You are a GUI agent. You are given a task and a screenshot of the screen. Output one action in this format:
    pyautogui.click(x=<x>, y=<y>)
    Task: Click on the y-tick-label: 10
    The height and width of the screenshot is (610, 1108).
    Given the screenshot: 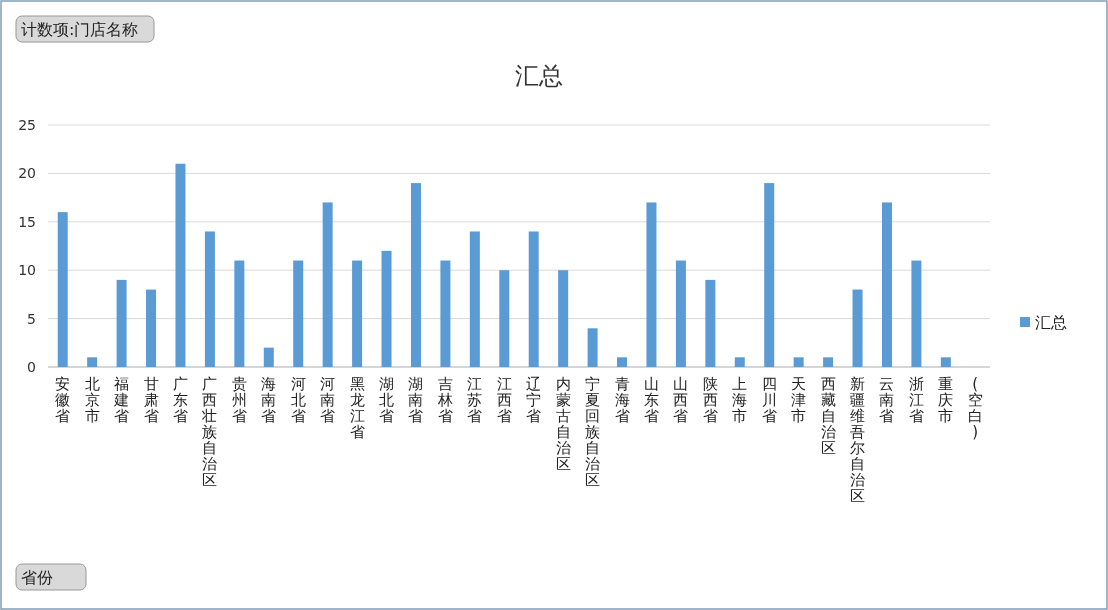 What is the action you would take?
    pyautogui.click(x=27, y=270)
    